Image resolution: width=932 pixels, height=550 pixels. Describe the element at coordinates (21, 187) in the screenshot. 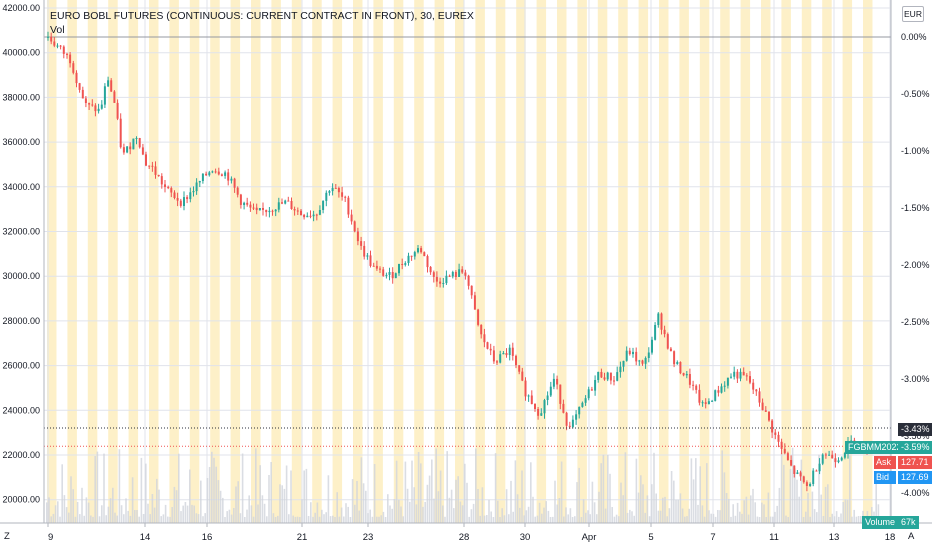

I see `left-axis-tick-label: 34000.00` at that location.